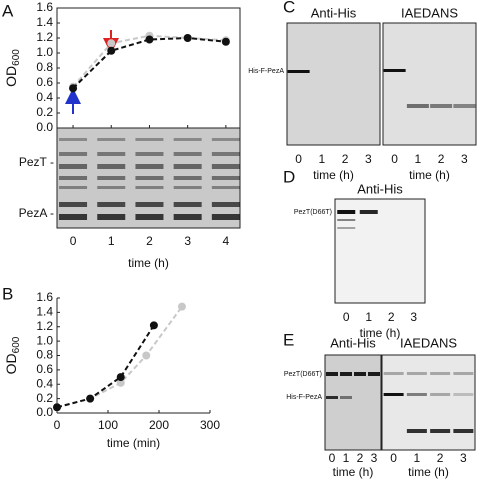 The width and height of the screenshot is (477, 480). I want to click on y-tick-label: 0.2, so click(44, 398).